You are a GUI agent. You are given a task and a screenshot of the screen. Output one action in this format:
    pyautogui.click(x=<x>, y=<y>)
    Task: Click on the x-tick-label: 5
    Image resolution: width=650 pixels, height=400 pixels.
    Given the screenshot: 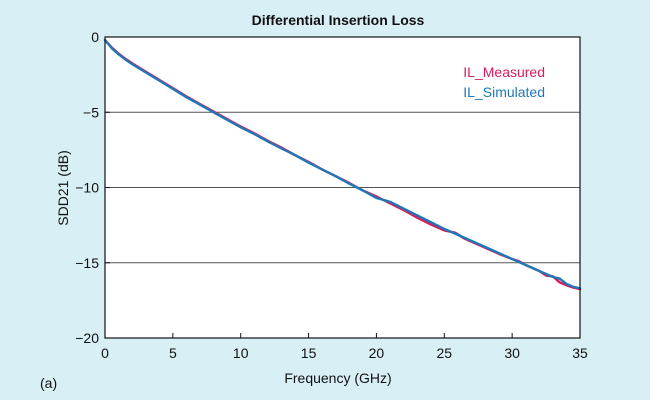 What is the action you would take?
    pyautogui.click(x=173, y=353)
    